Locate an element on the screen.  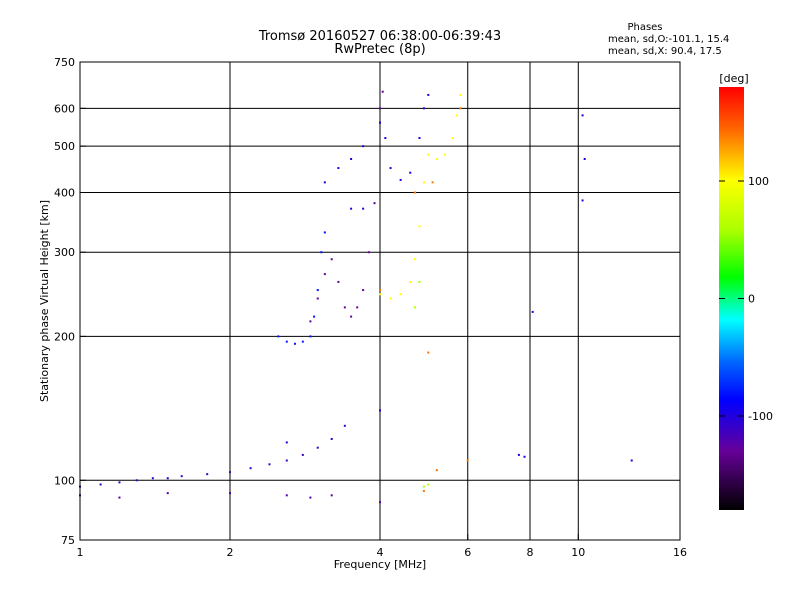
colorbar-ticks: 100 0 -100 is located at coordinates (746, 299).